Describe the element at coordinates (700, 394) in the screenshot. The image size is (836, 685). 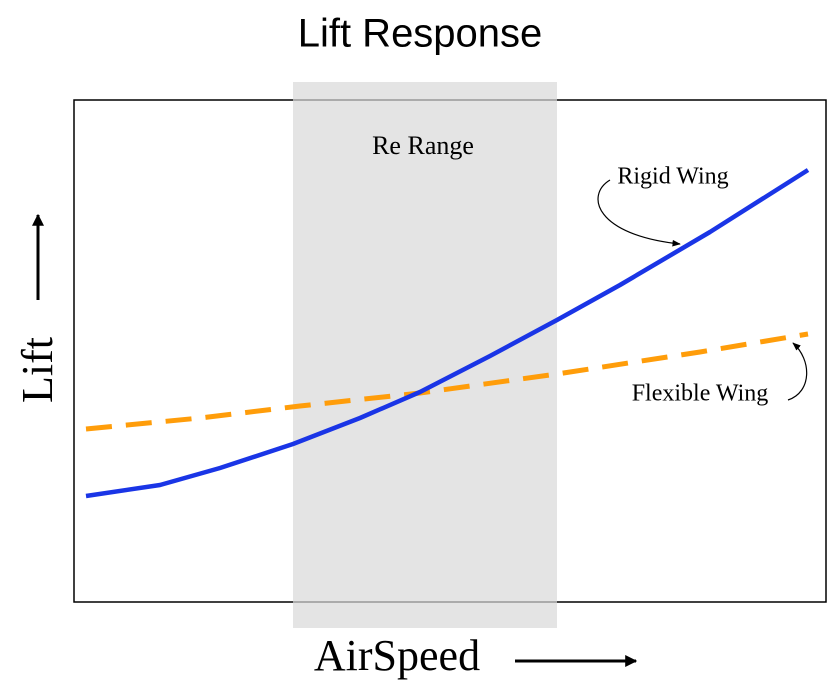
I see `flexible-wing-label: Flexible Wing` at that location.